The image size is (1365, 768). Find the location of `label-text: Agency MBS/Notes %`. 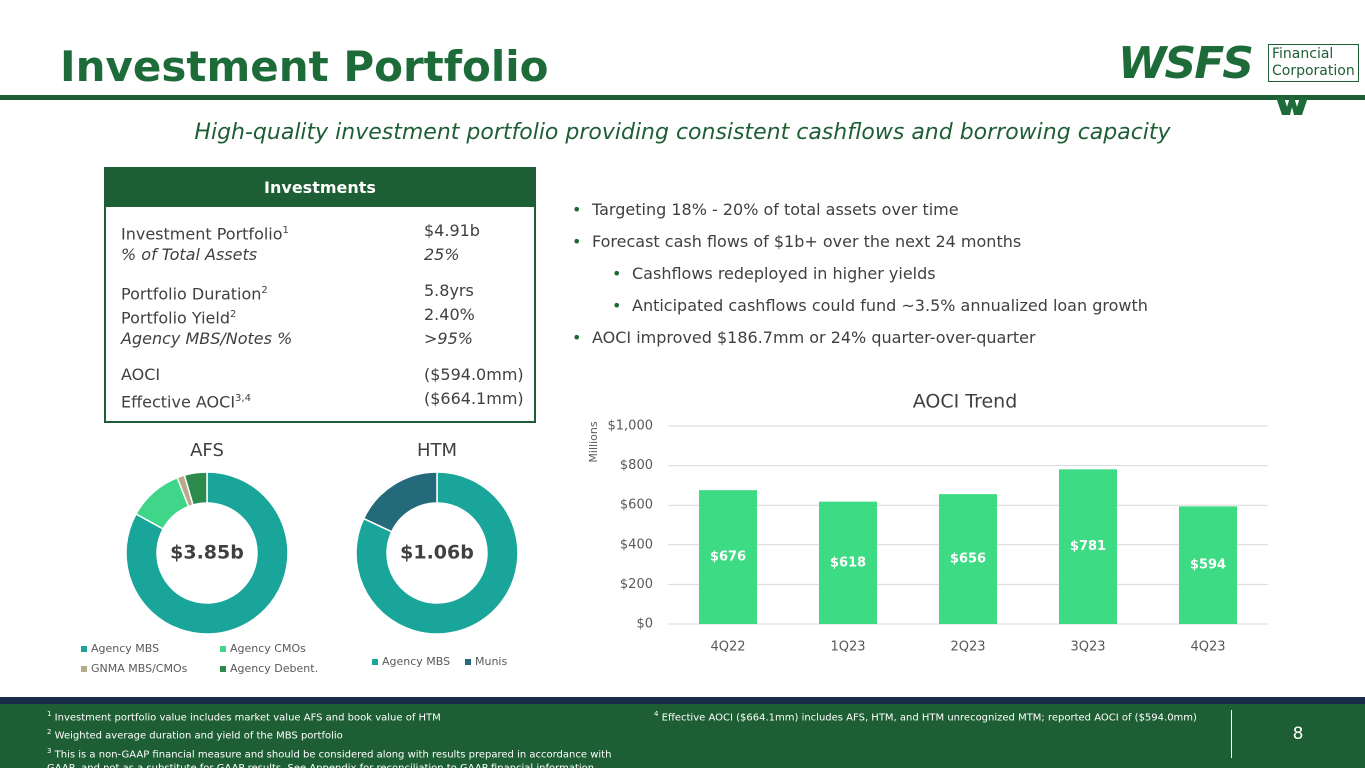

label-text: Agency MBS/Notes % is located at coordinates (207, 338).